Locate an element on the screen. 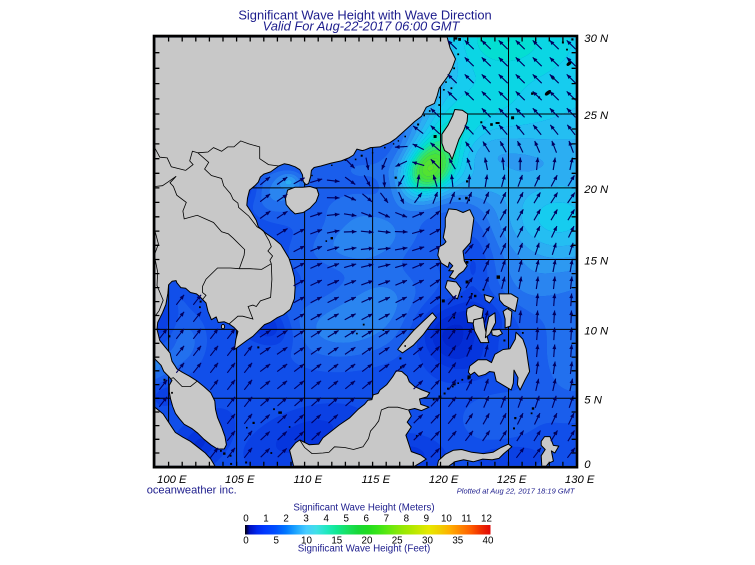  svg-text: 10 N is located at coordinates (596, 331).